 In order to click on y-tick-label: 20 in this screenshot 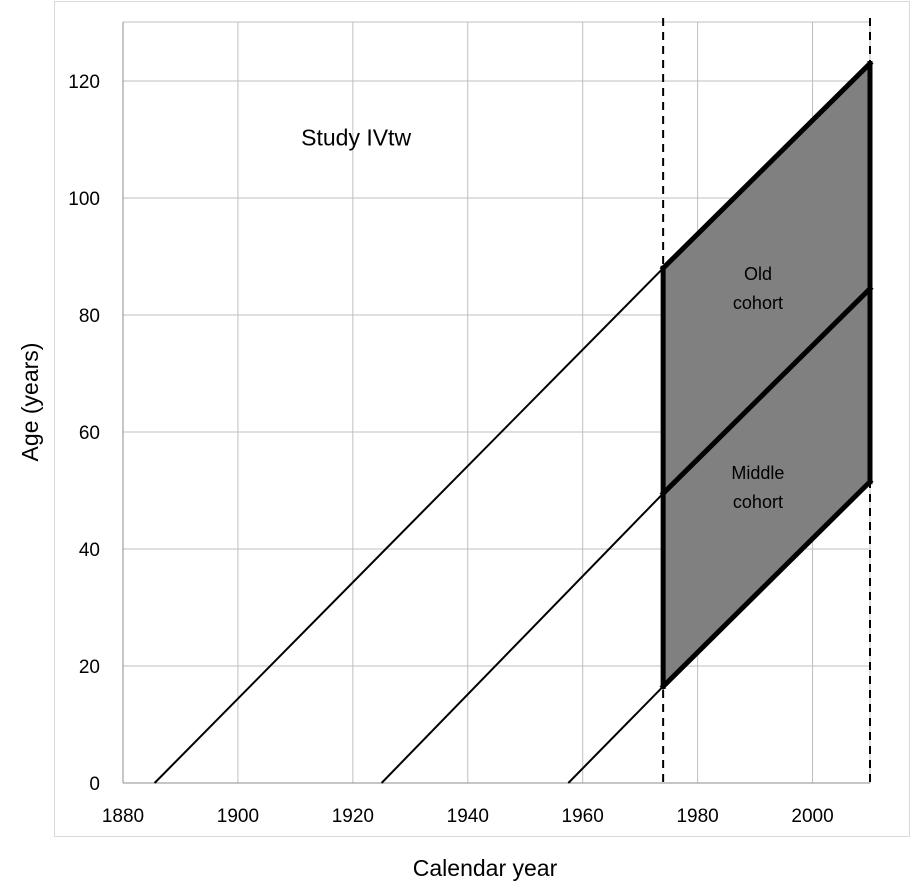, I will do `click(89, 667)`.